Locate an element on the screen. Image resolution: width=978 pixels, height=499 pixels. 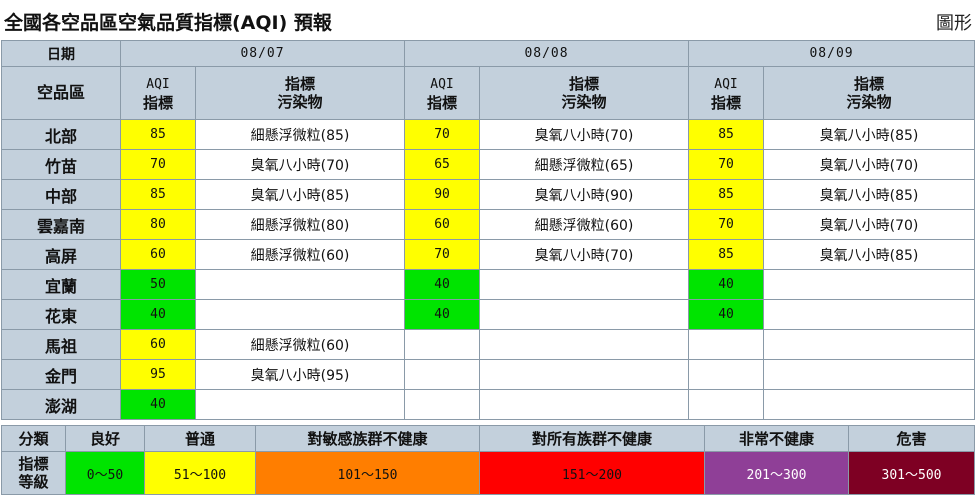
legend-range: 51～100 is located at coordinates (200, 473).